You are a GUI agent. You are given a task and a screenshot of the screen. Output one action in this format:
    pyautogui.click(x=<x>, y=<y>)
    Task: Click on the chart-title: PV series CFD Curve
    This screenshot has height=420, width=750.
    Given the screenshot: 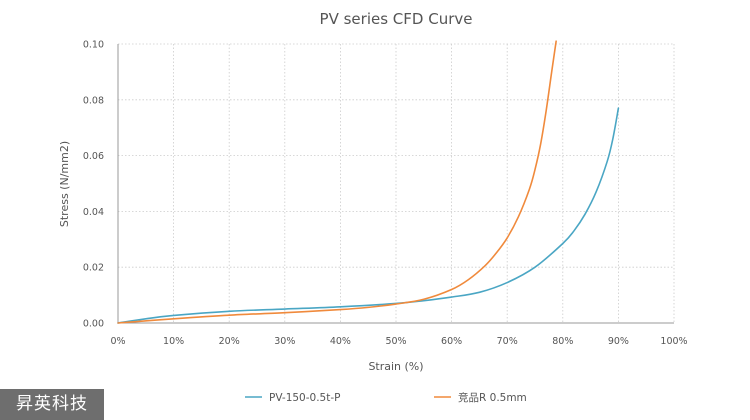 What is the action you would take?
    pyautogui.click(x=396, y=19)
    